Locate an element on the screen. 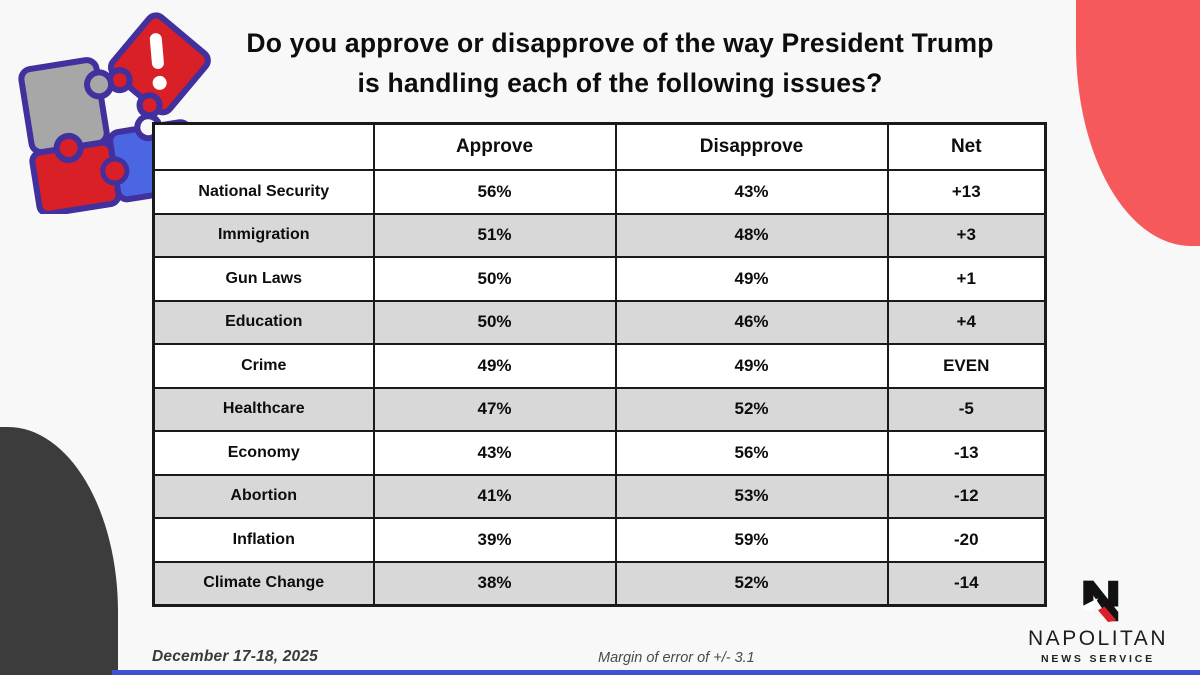 Image resolution: width=1200 pixels, height=675 pixels. approve-cell: 56% is located at coordinates (494, 192).